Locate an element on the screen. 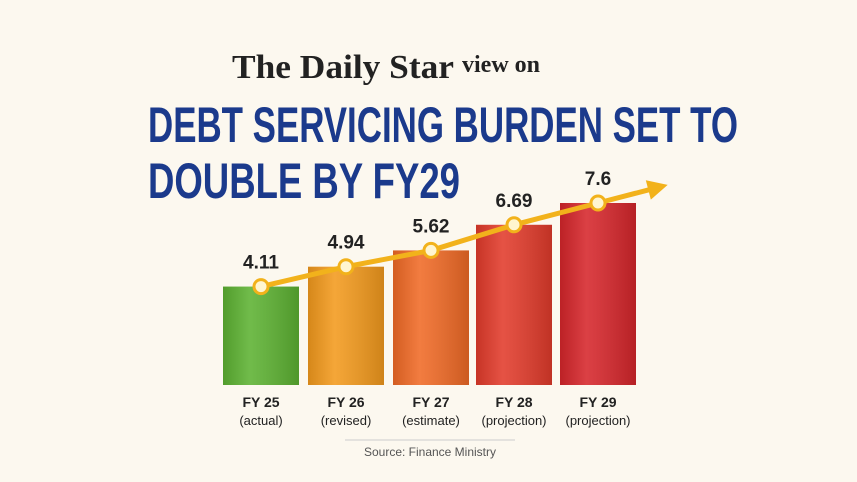  value-label: 6.69 is located at coordinates (514, 201).